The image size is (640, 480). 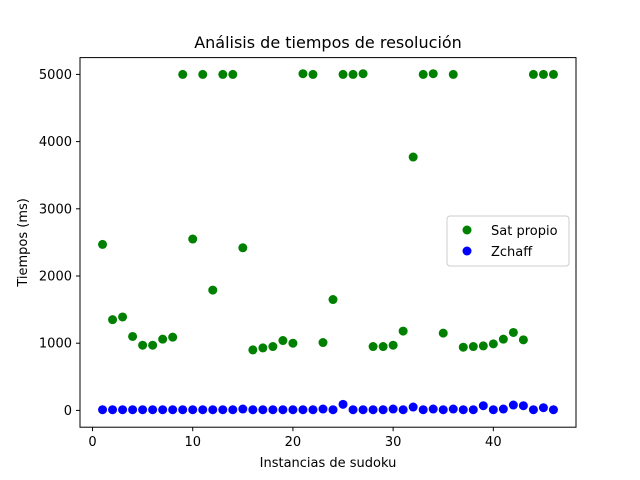 I want to click on y-tick-label: 0, so click(x=68, y=411).